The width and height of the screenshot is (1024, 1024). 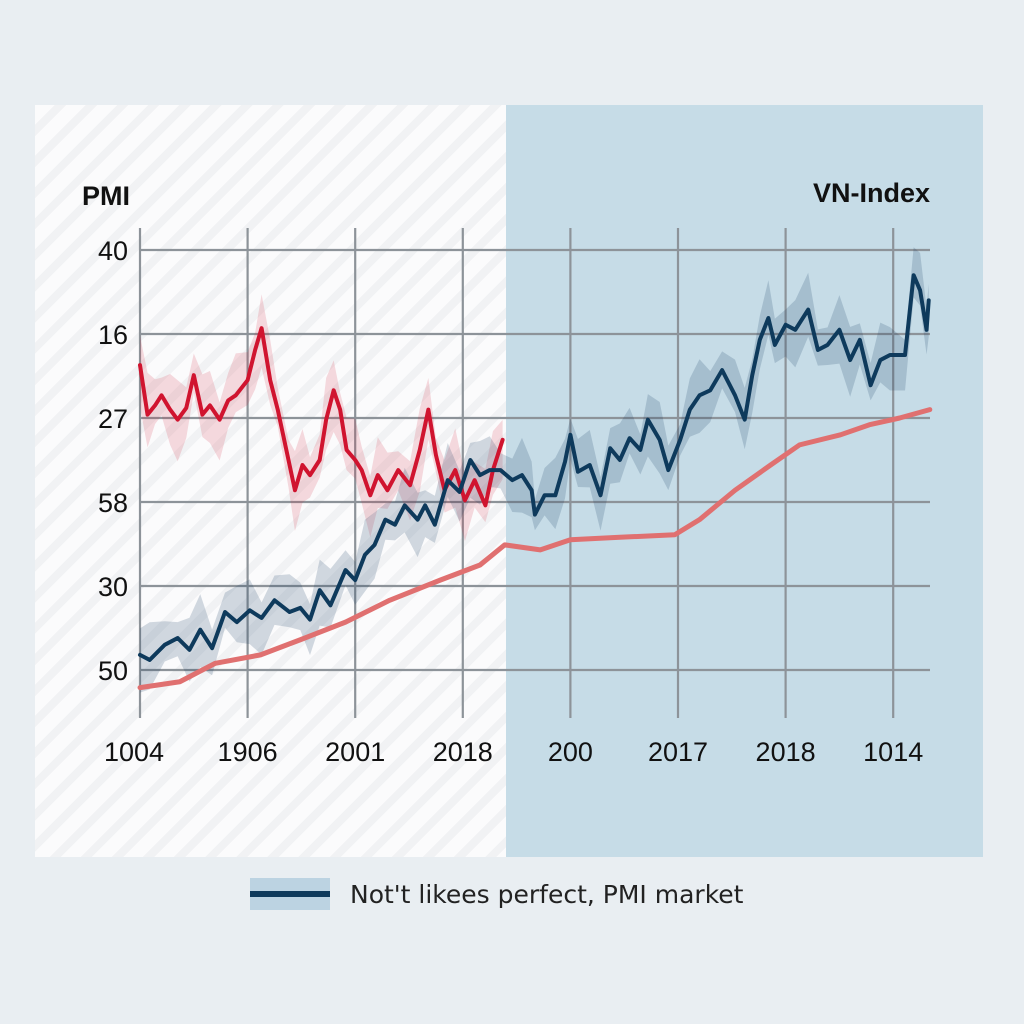 I want to click on y-tick-label: 27, so click(x=113, y=419).